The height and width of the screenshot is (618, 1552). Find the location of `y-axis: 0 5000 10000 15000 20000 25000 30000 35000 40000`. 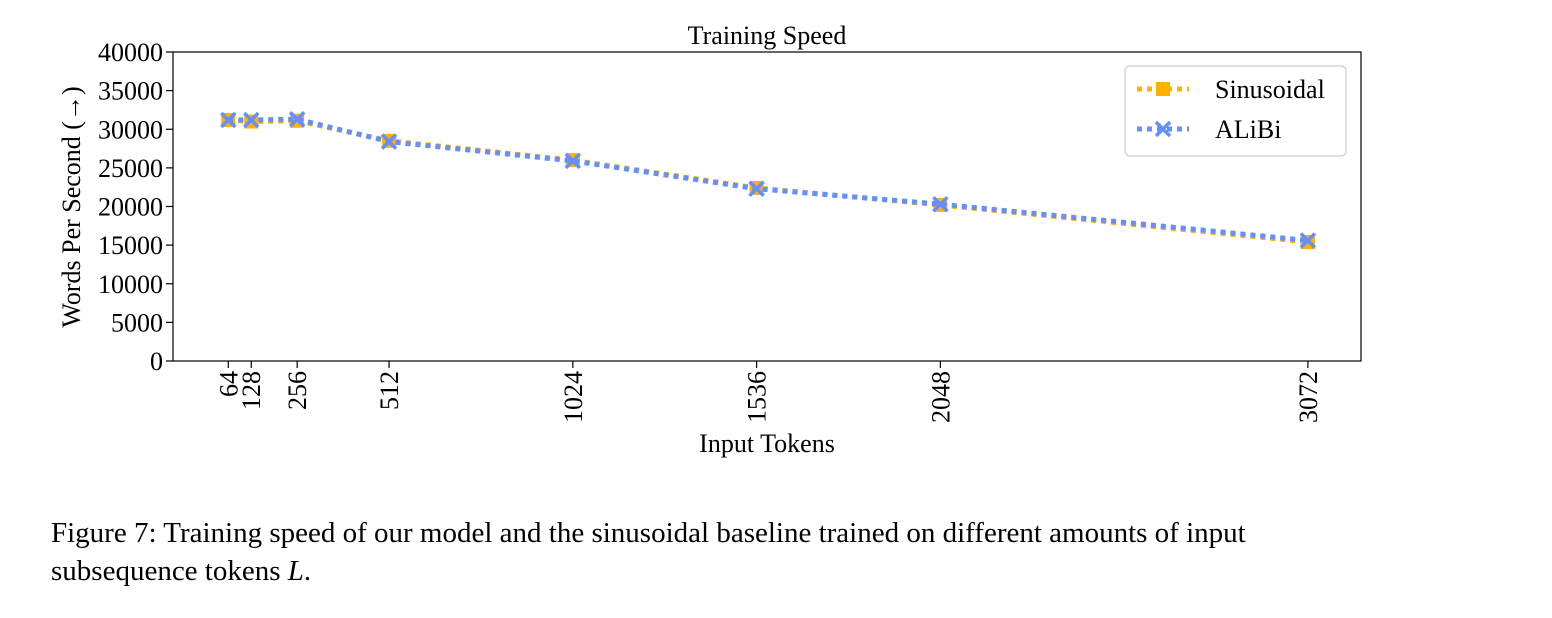

y-axis: 0 5000 10000 15000 20000 25000 30000 35000 40000 is located at coordinates (135, 207).